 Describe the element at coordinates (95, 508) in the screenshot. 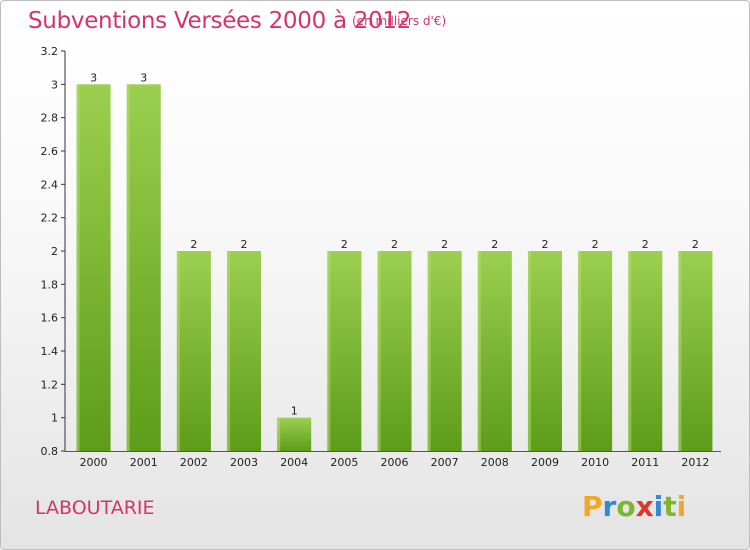

I see `commune-name: LABOUTARIE` at that location.